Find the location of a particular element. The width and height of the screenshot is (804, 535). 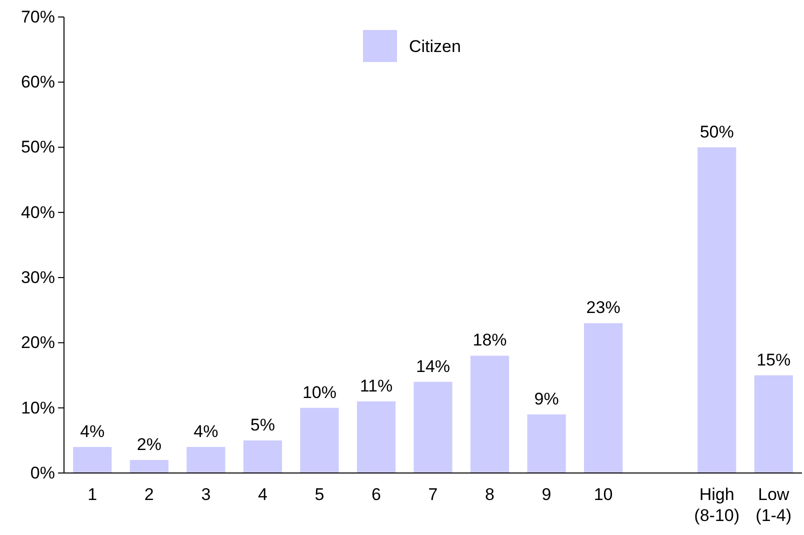

data-label: 5% is located at coordinates (262, 424).